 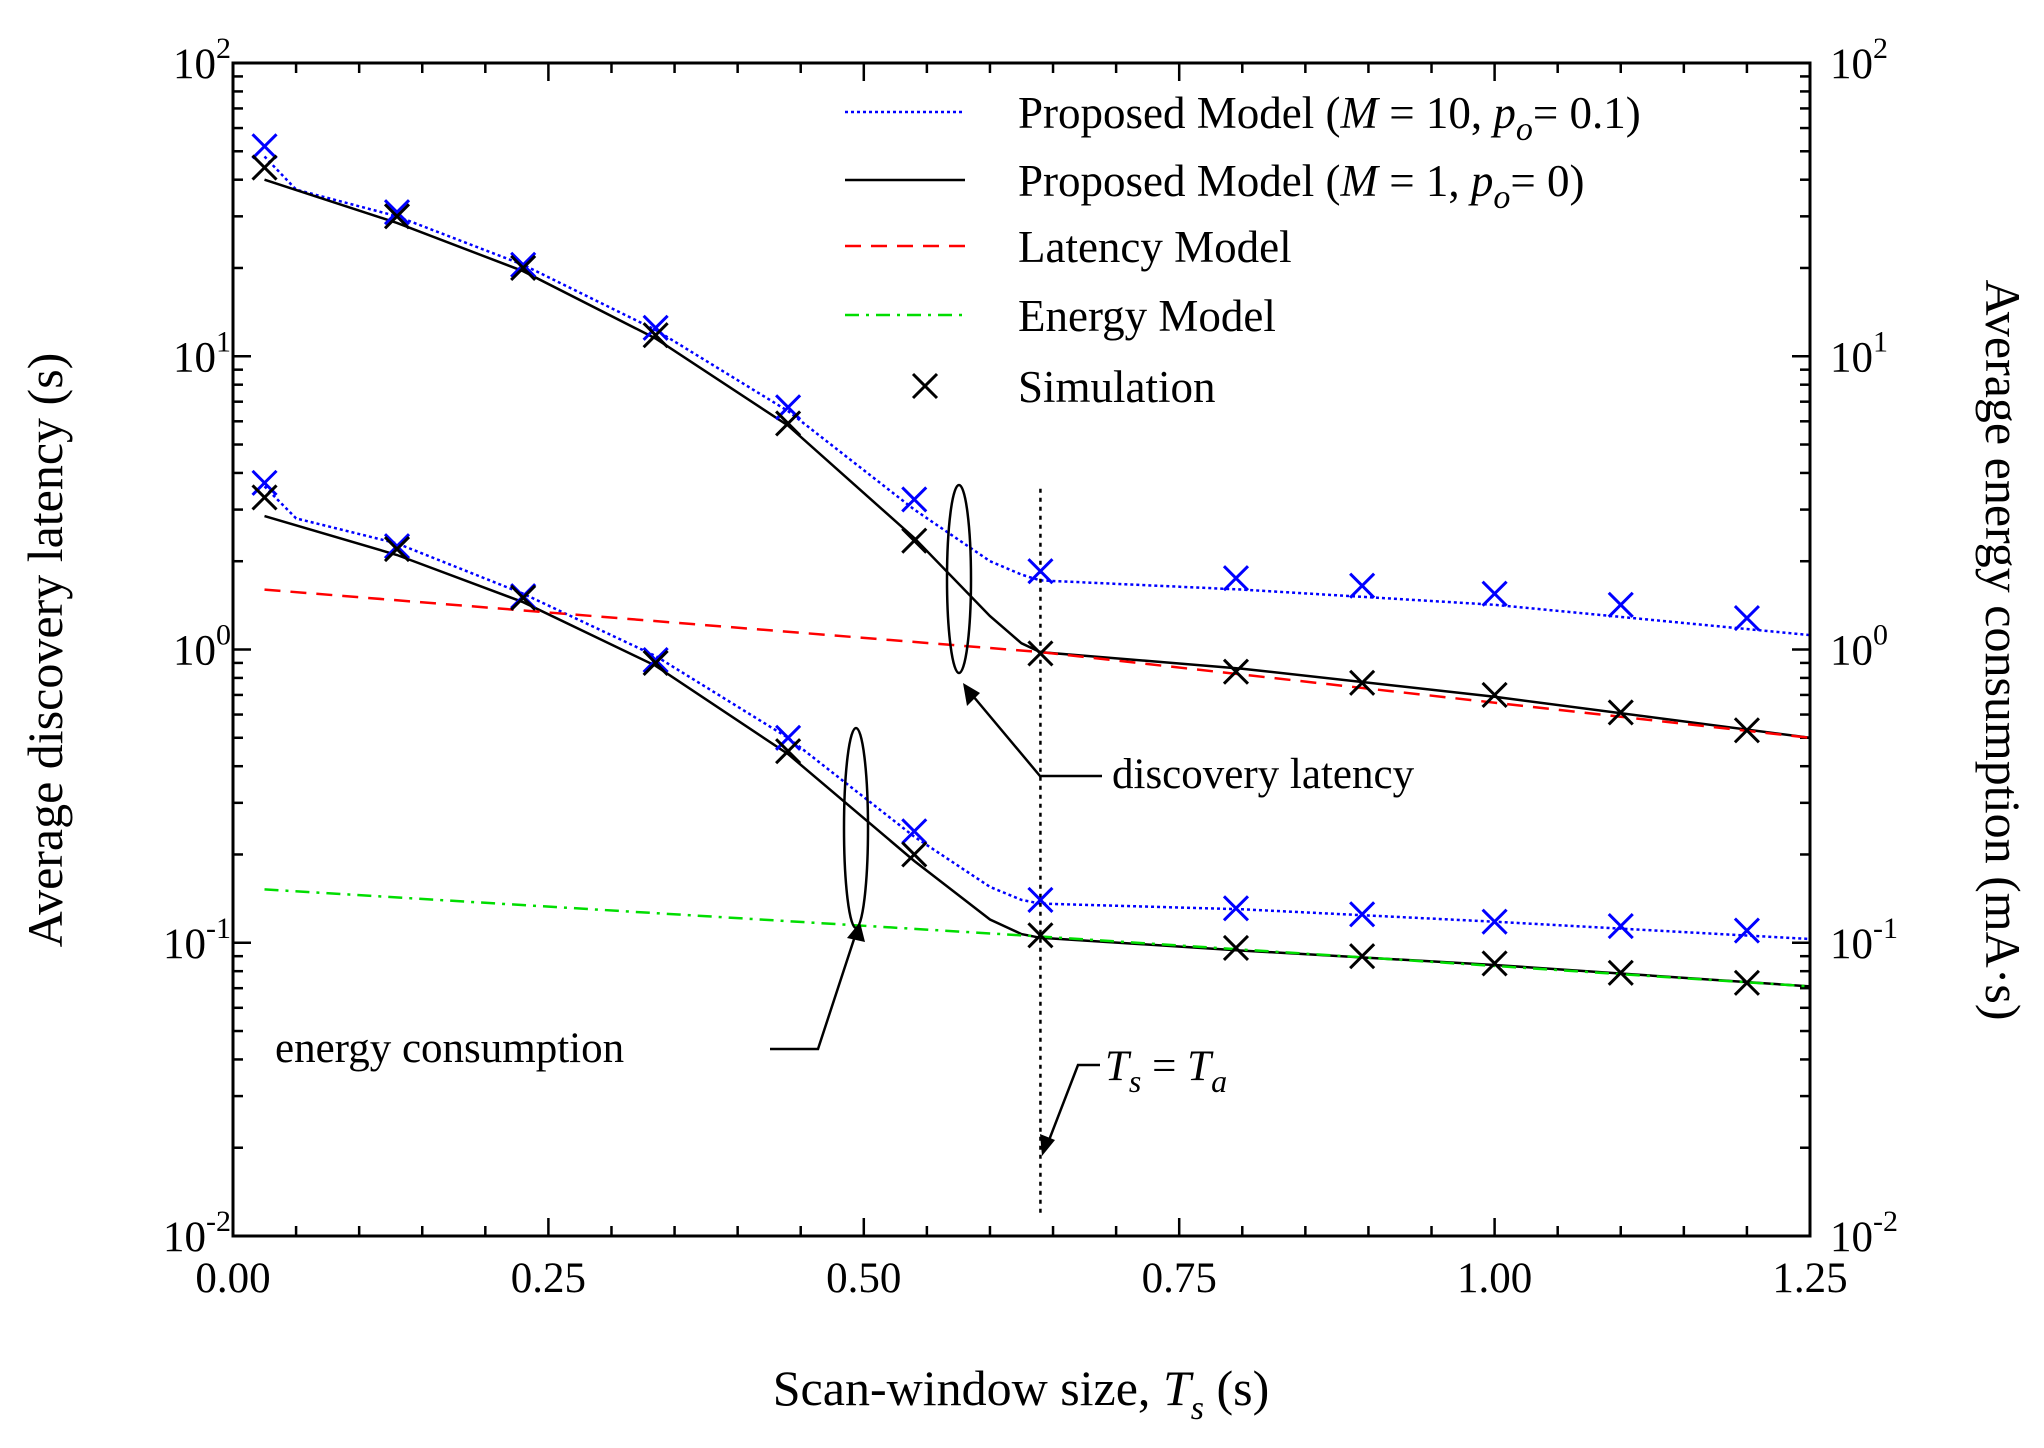 I want to click on y-tick-label-left: 10⁻², so click(x=197, y=1233).